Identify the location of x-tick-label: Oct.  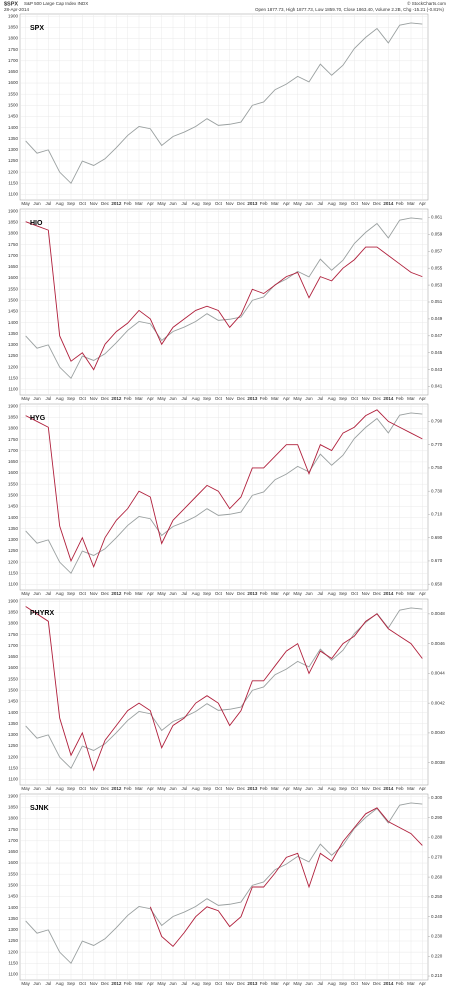
(355, 788).